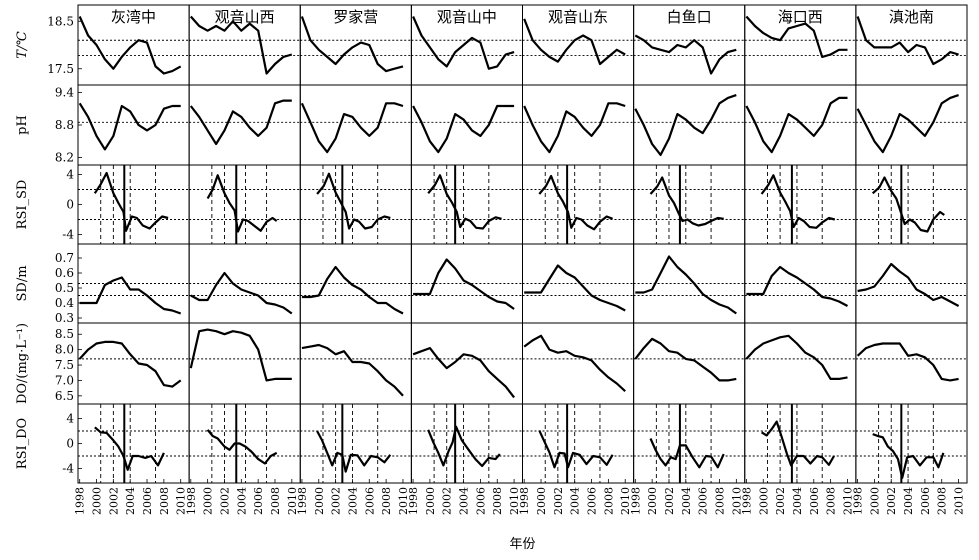 The image size is (979, 560). Describe the element at coordinates (22, 283) in the screenshot. I see `y-axis-label-sd: SD/m` at that location.